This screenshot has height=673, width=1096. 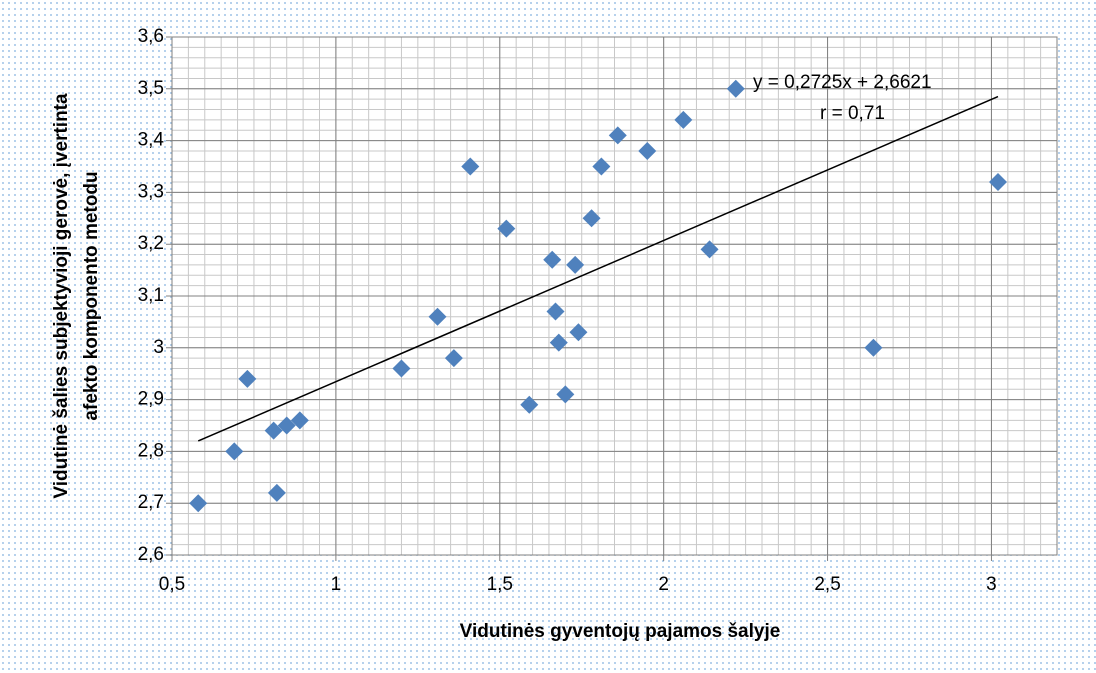 I want to click on y-tick-label: 3, so click(x=158, y=347).